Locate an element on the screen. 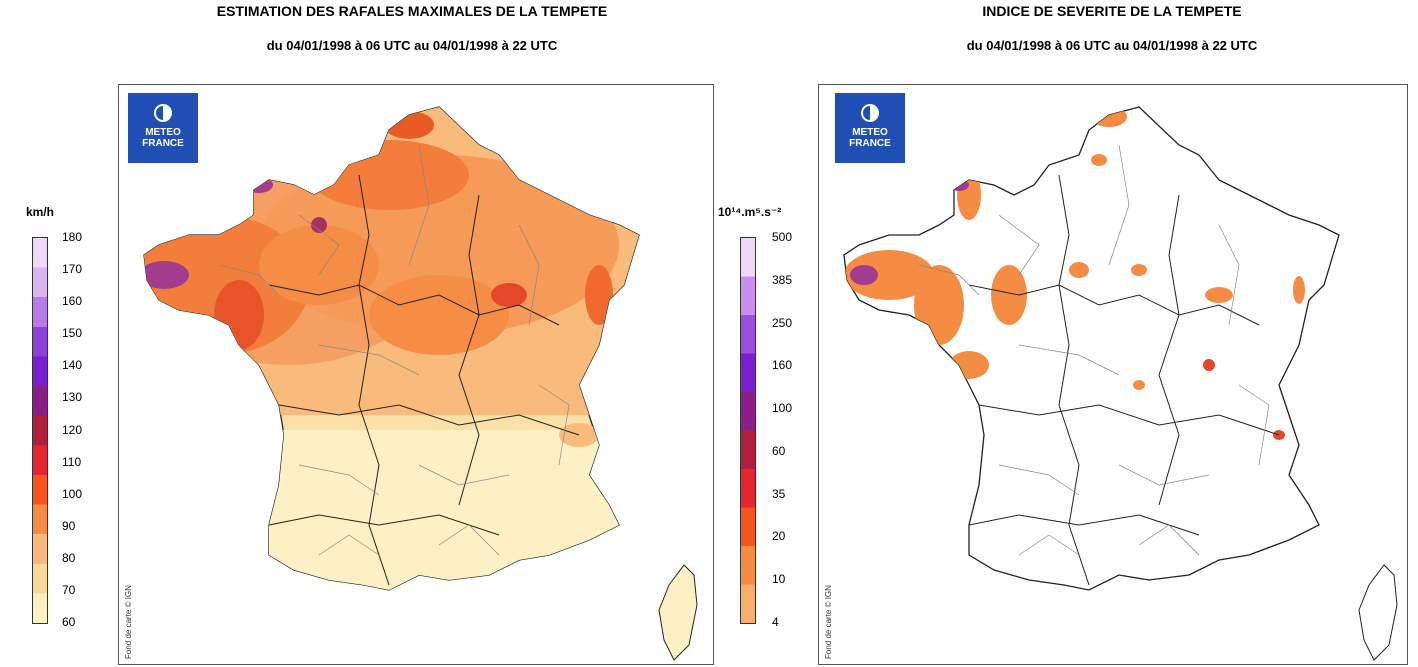  right-colorbar-unit: 10¹⁴.m⁵.s⁻² is located at coordinates (750, 212).